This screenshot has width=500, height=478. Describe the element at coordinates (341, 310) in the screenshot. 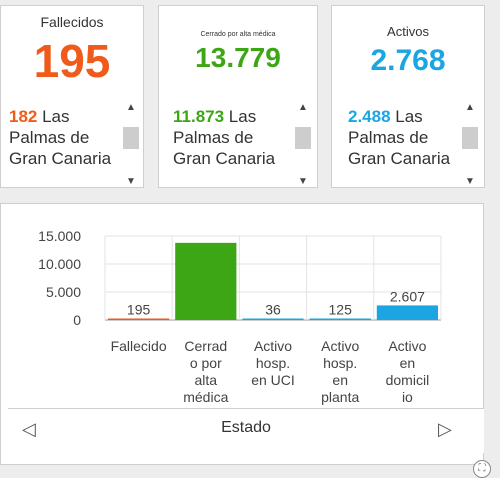

I see `data-label: 125` at that location.